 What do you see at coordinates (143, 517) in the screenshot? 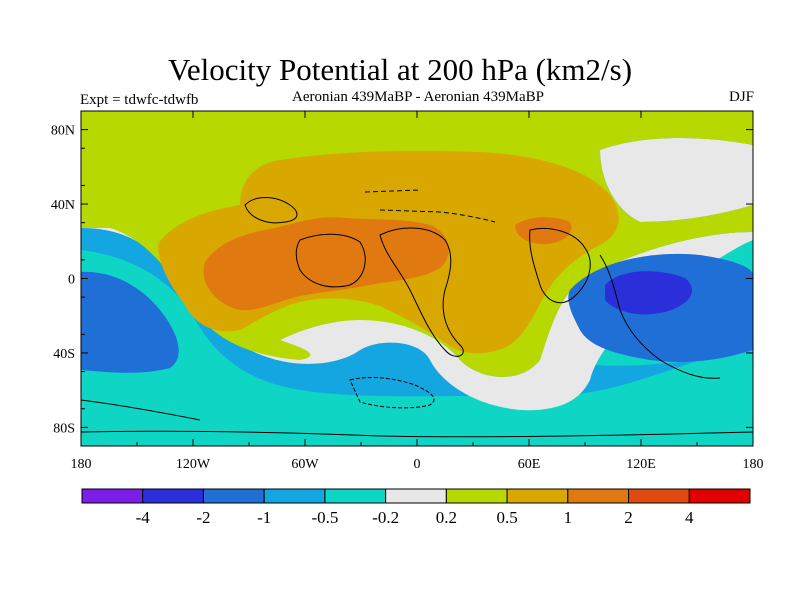
I see `colorbar-label: -4` at bounding box center [143, 517].